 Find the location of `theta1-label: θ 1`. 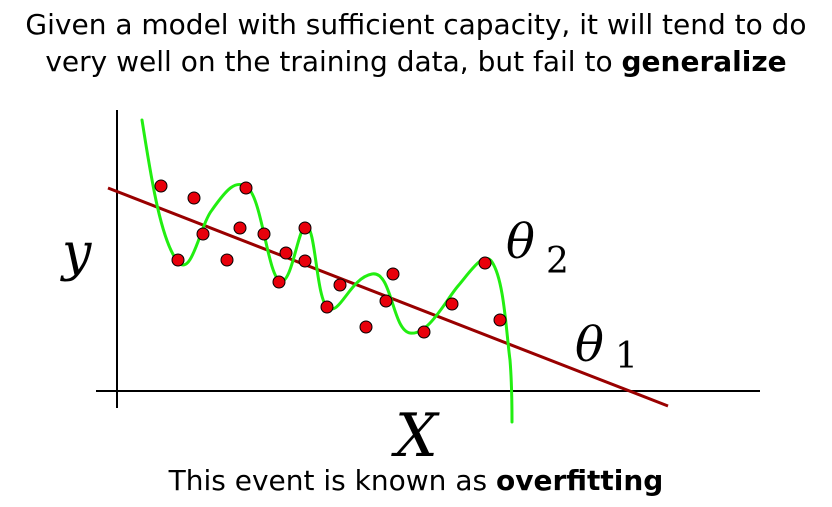

theta1-label: θ 1 is located at coordinates (606, 347).